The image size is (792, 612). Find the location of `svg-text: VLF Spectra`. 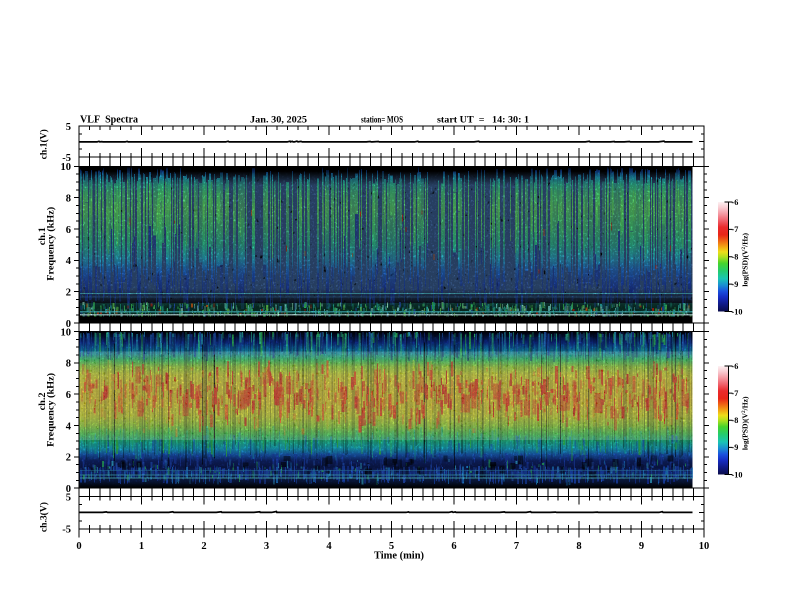

svg-text: VLF Spectra is located at coordinates (109, 120).